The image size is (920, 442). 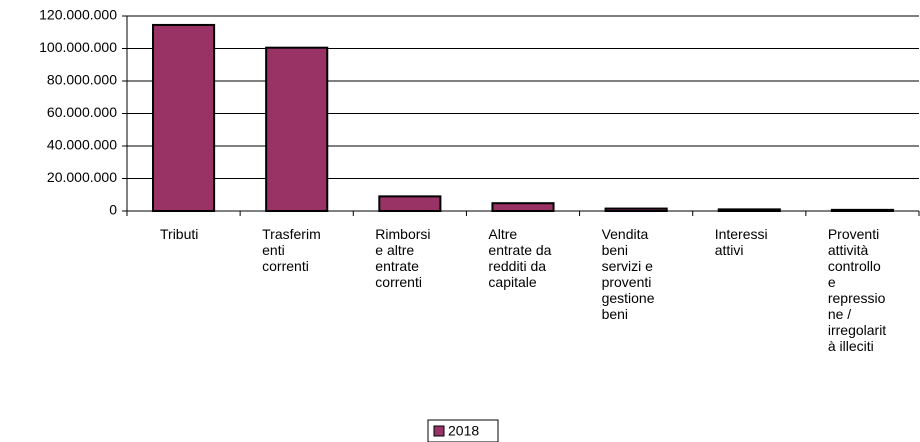 What do you see at coordinates (82, 80) in the screenshot?
I see `y-tick-label: 80.000.000` at bounding box center [82, 80].